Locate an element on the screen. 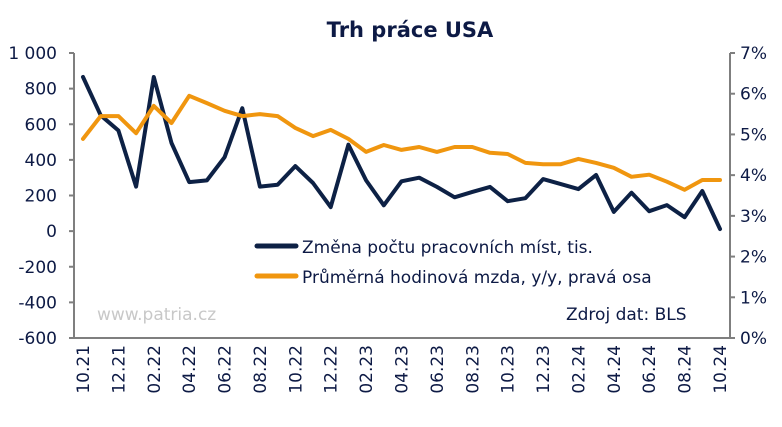  x-tick-label: 08.23 is located at coordinates (473, 369).